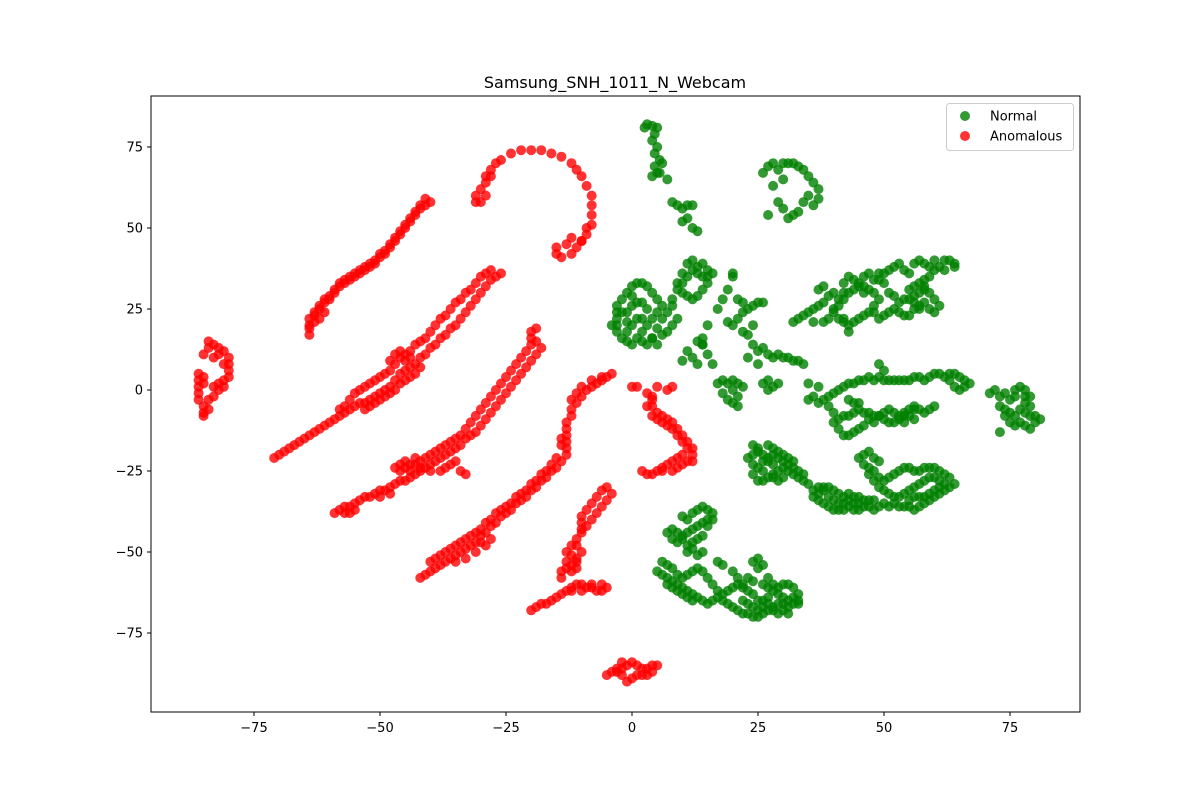 The height and width of the screenshot is (800, 1200). I want to click on y-tick-label: 25, so click(134, 310).